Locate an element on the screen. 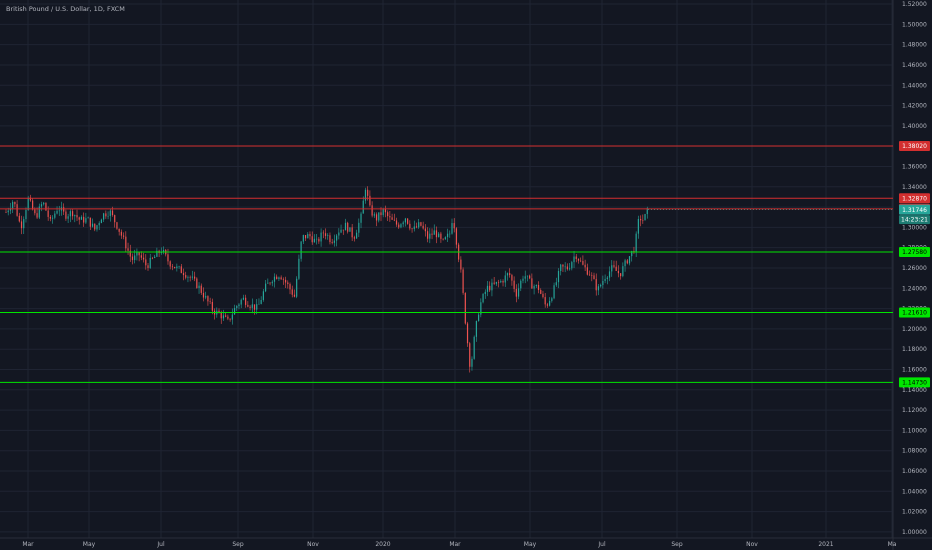 This screenshot has height=550, width=932. x-tick-label: Nov is located at coordinates (752, 544).